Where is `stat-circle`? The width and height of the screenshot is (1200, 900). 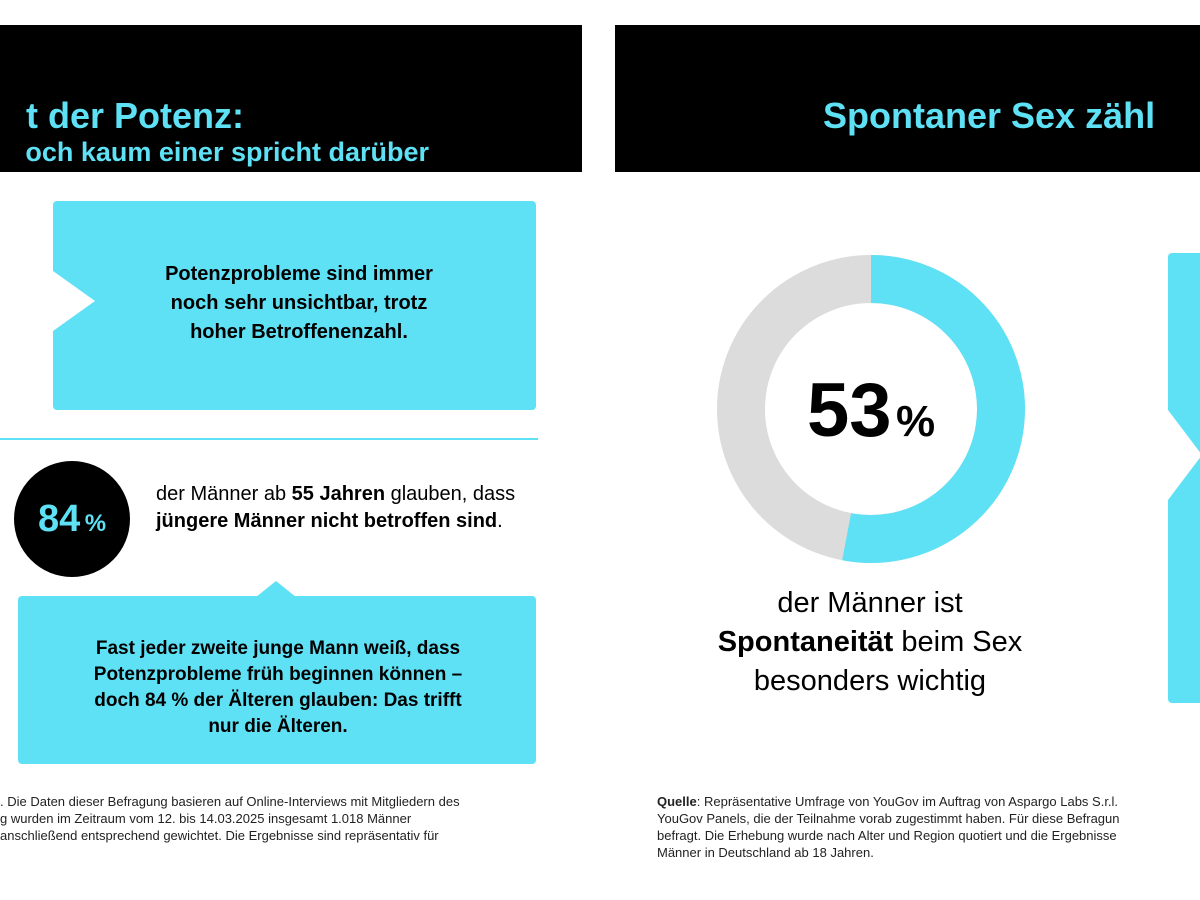
stat-circle is located at coordinates (72, 519).